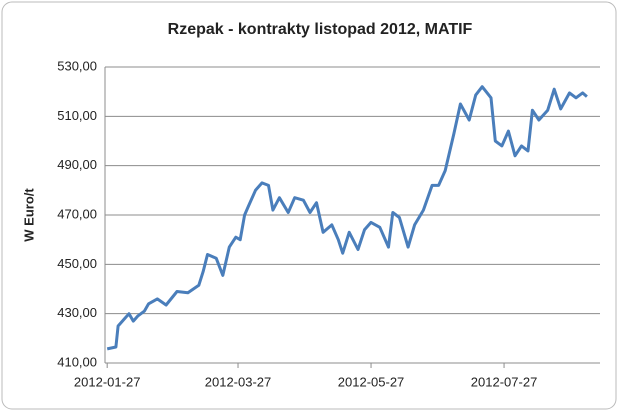 This screenshot has height=413, width=620. I want to click on y-tick-label: 530,00, so click(77, 65).